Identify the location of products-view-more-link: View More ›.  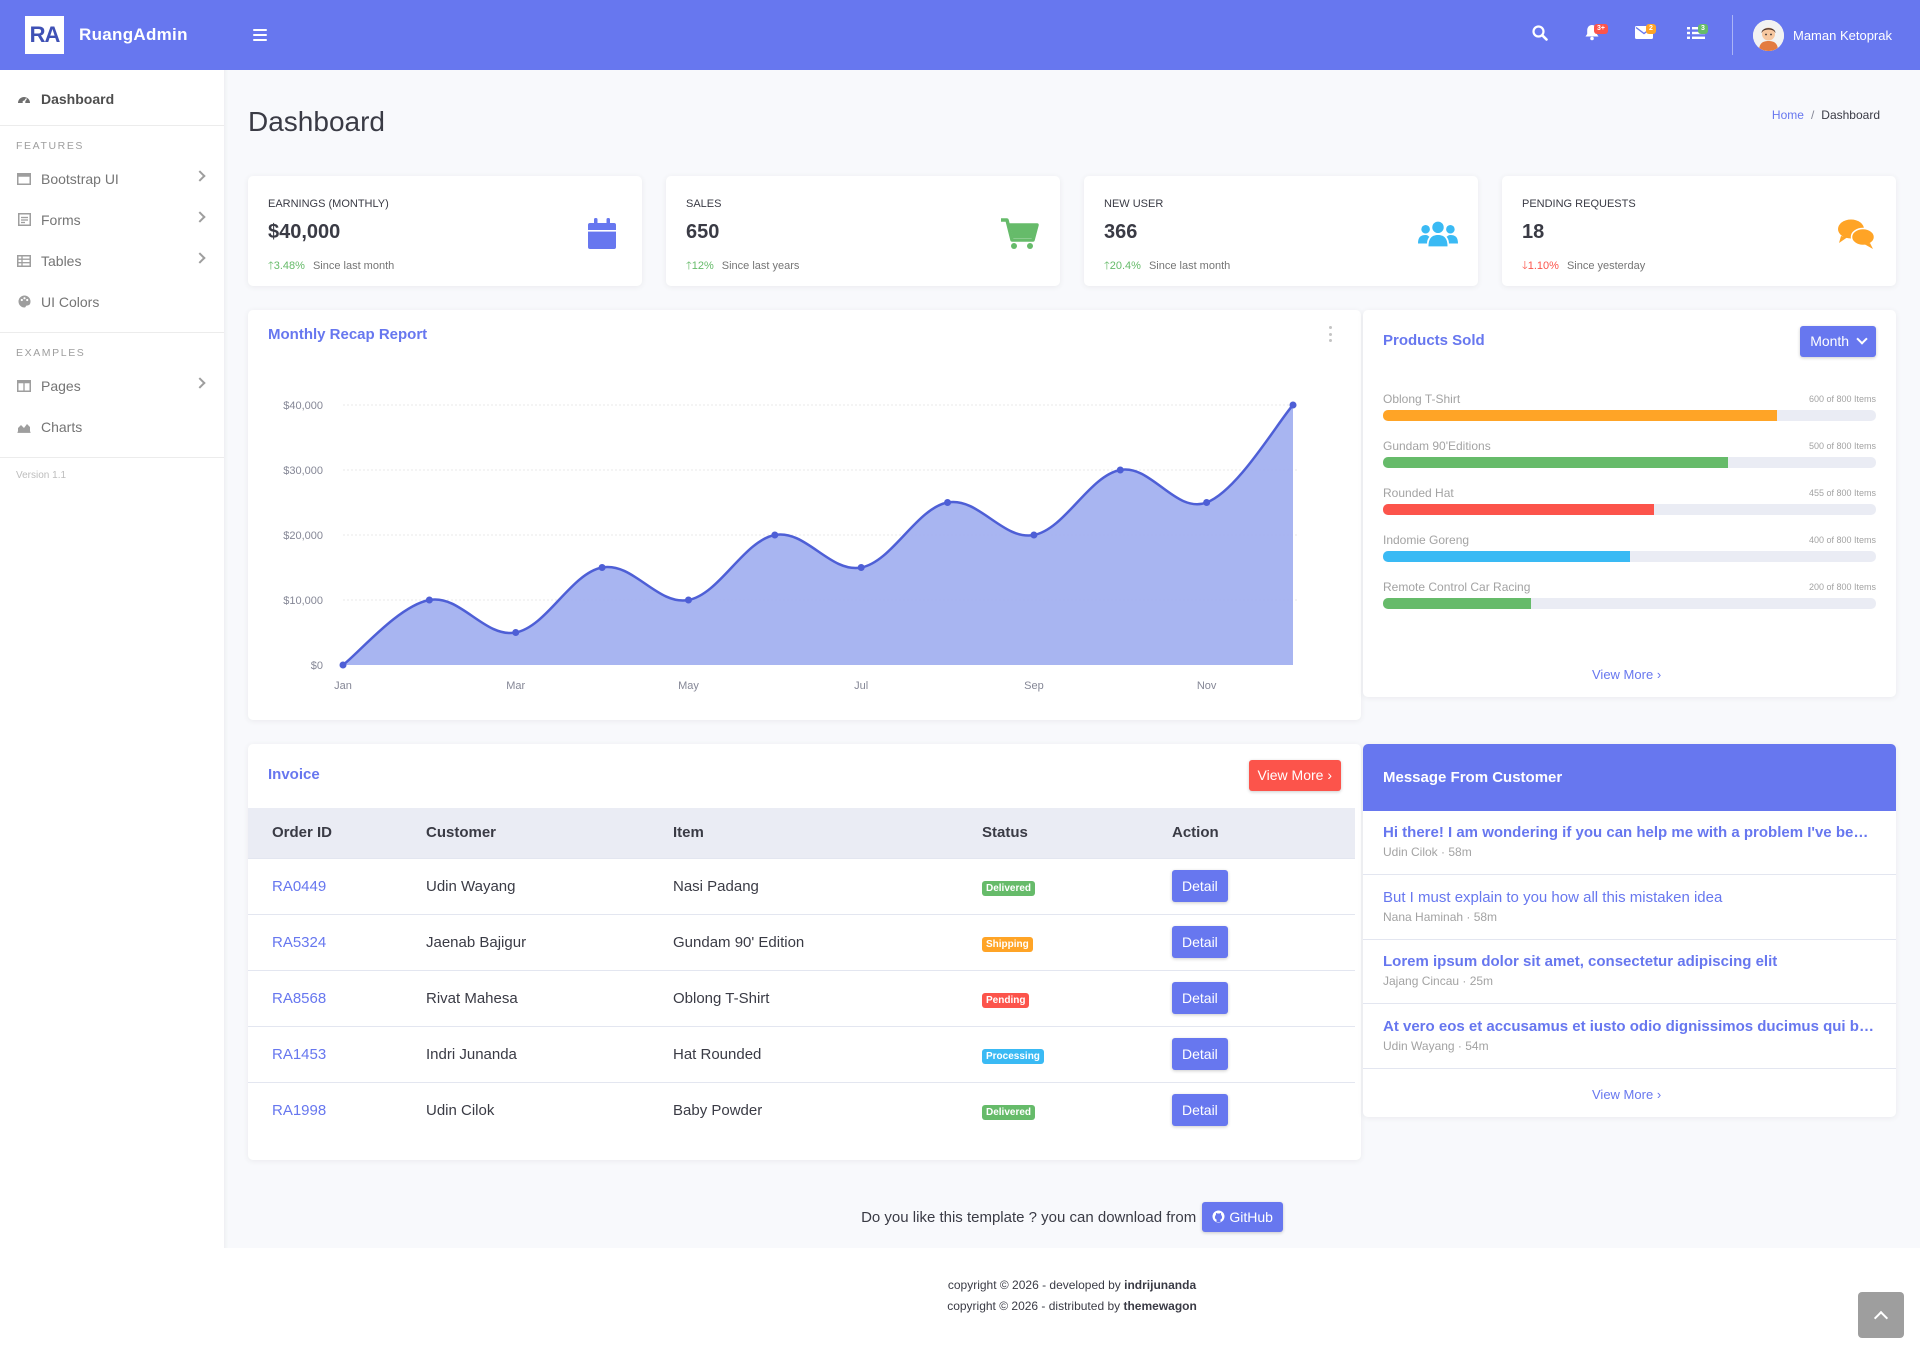
(1626, 674).